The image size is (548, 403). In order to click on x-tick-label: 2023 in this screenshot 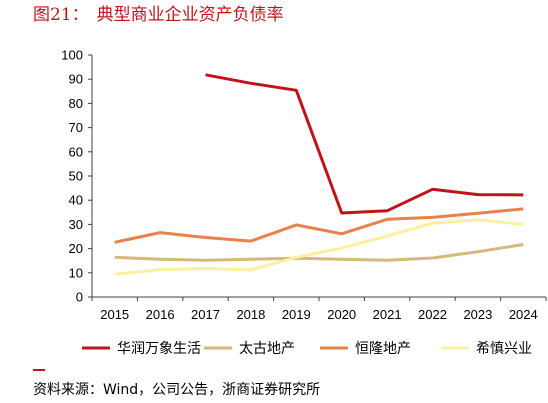, I will do `click(477, 314)`.